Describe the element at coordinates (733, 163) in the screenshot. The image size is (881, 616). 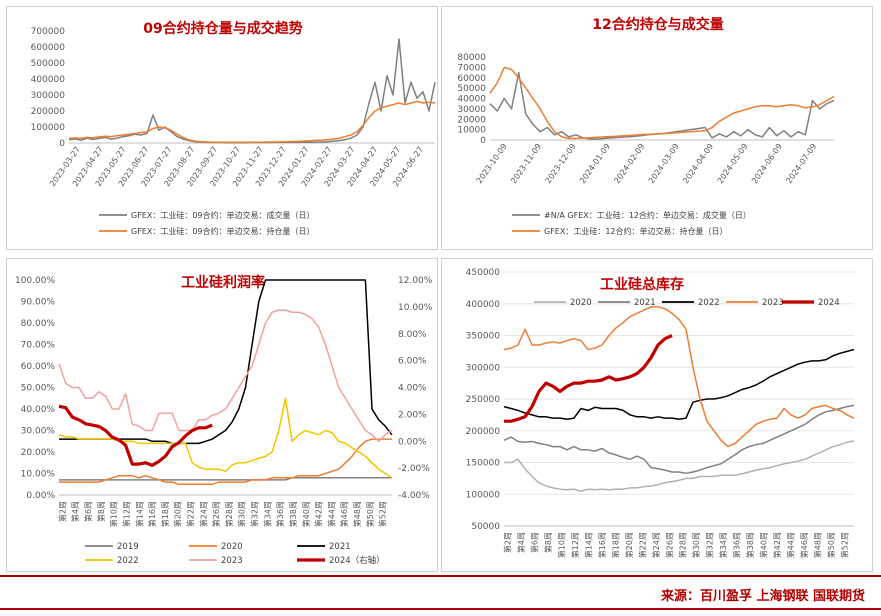
I see `x-tick-label: 2024-05-09` at that location.